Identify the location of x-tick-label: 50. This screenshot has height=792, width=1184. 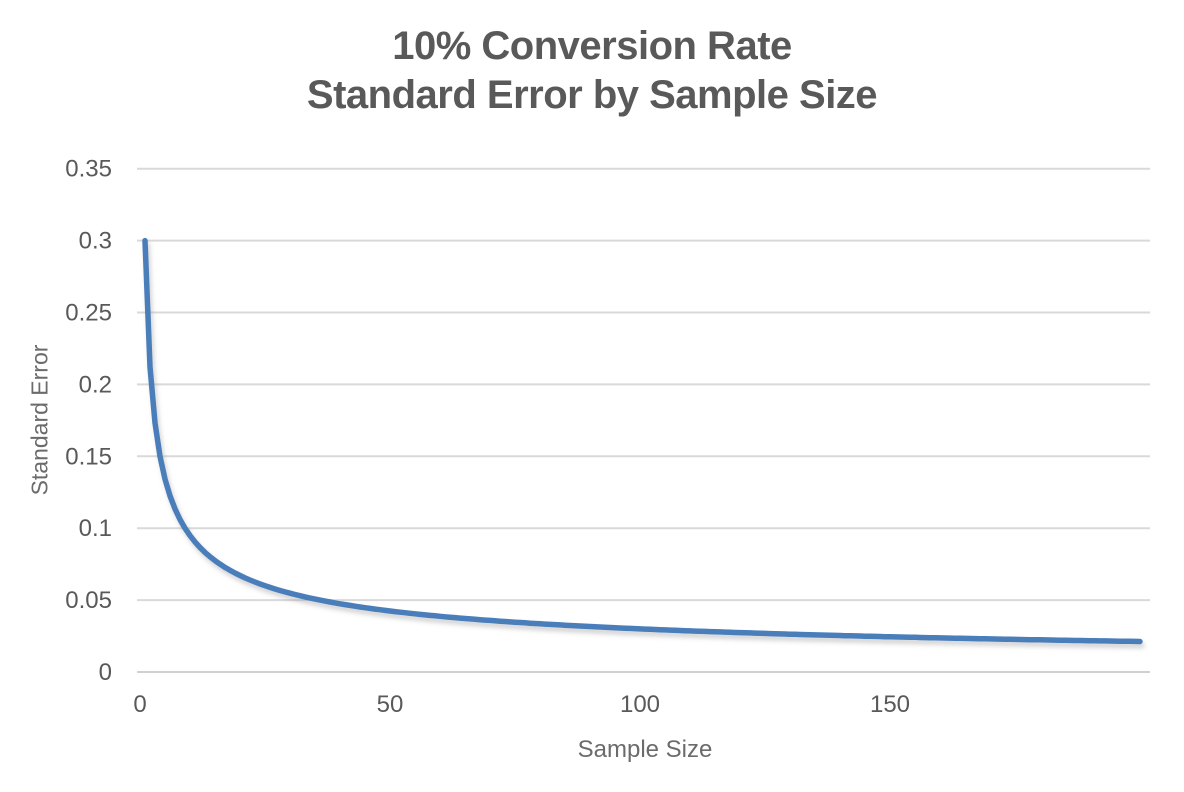
(390, 704).